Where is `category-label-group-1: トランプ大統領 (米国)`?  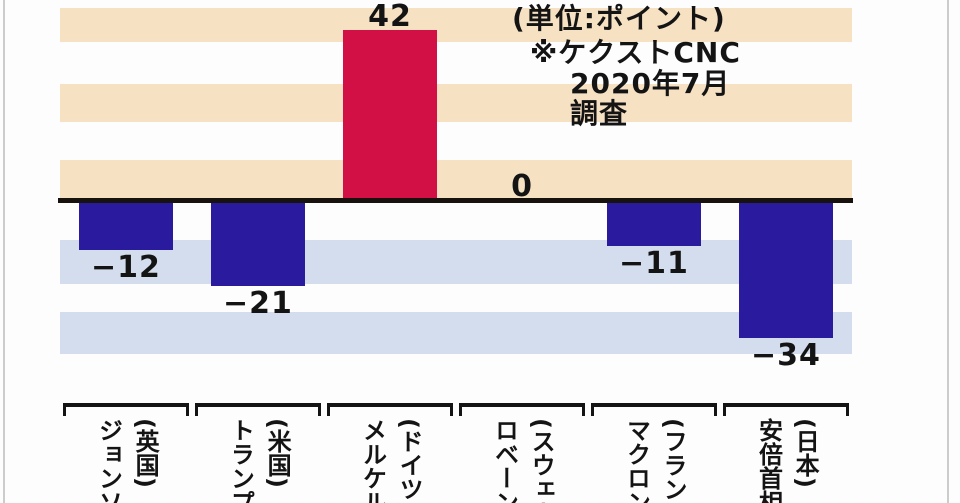 category-label-group-1: トランプ大統領 (米国) is located at coordinates (258, 453).